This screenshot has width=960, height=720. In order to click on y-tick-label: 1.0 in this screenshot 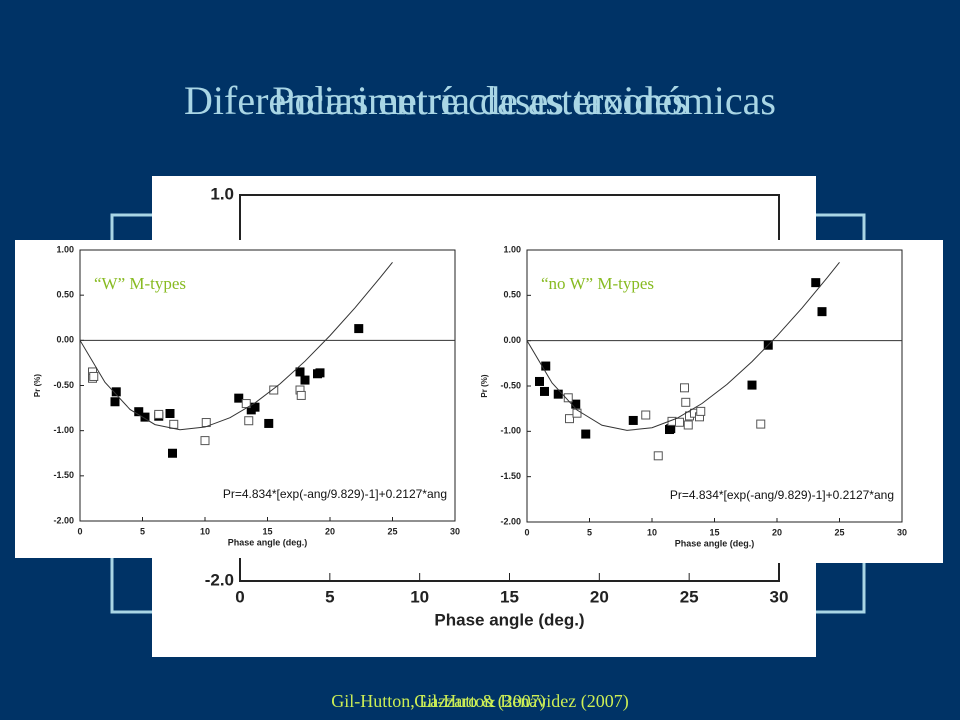, I will do `click(222, 193)`.